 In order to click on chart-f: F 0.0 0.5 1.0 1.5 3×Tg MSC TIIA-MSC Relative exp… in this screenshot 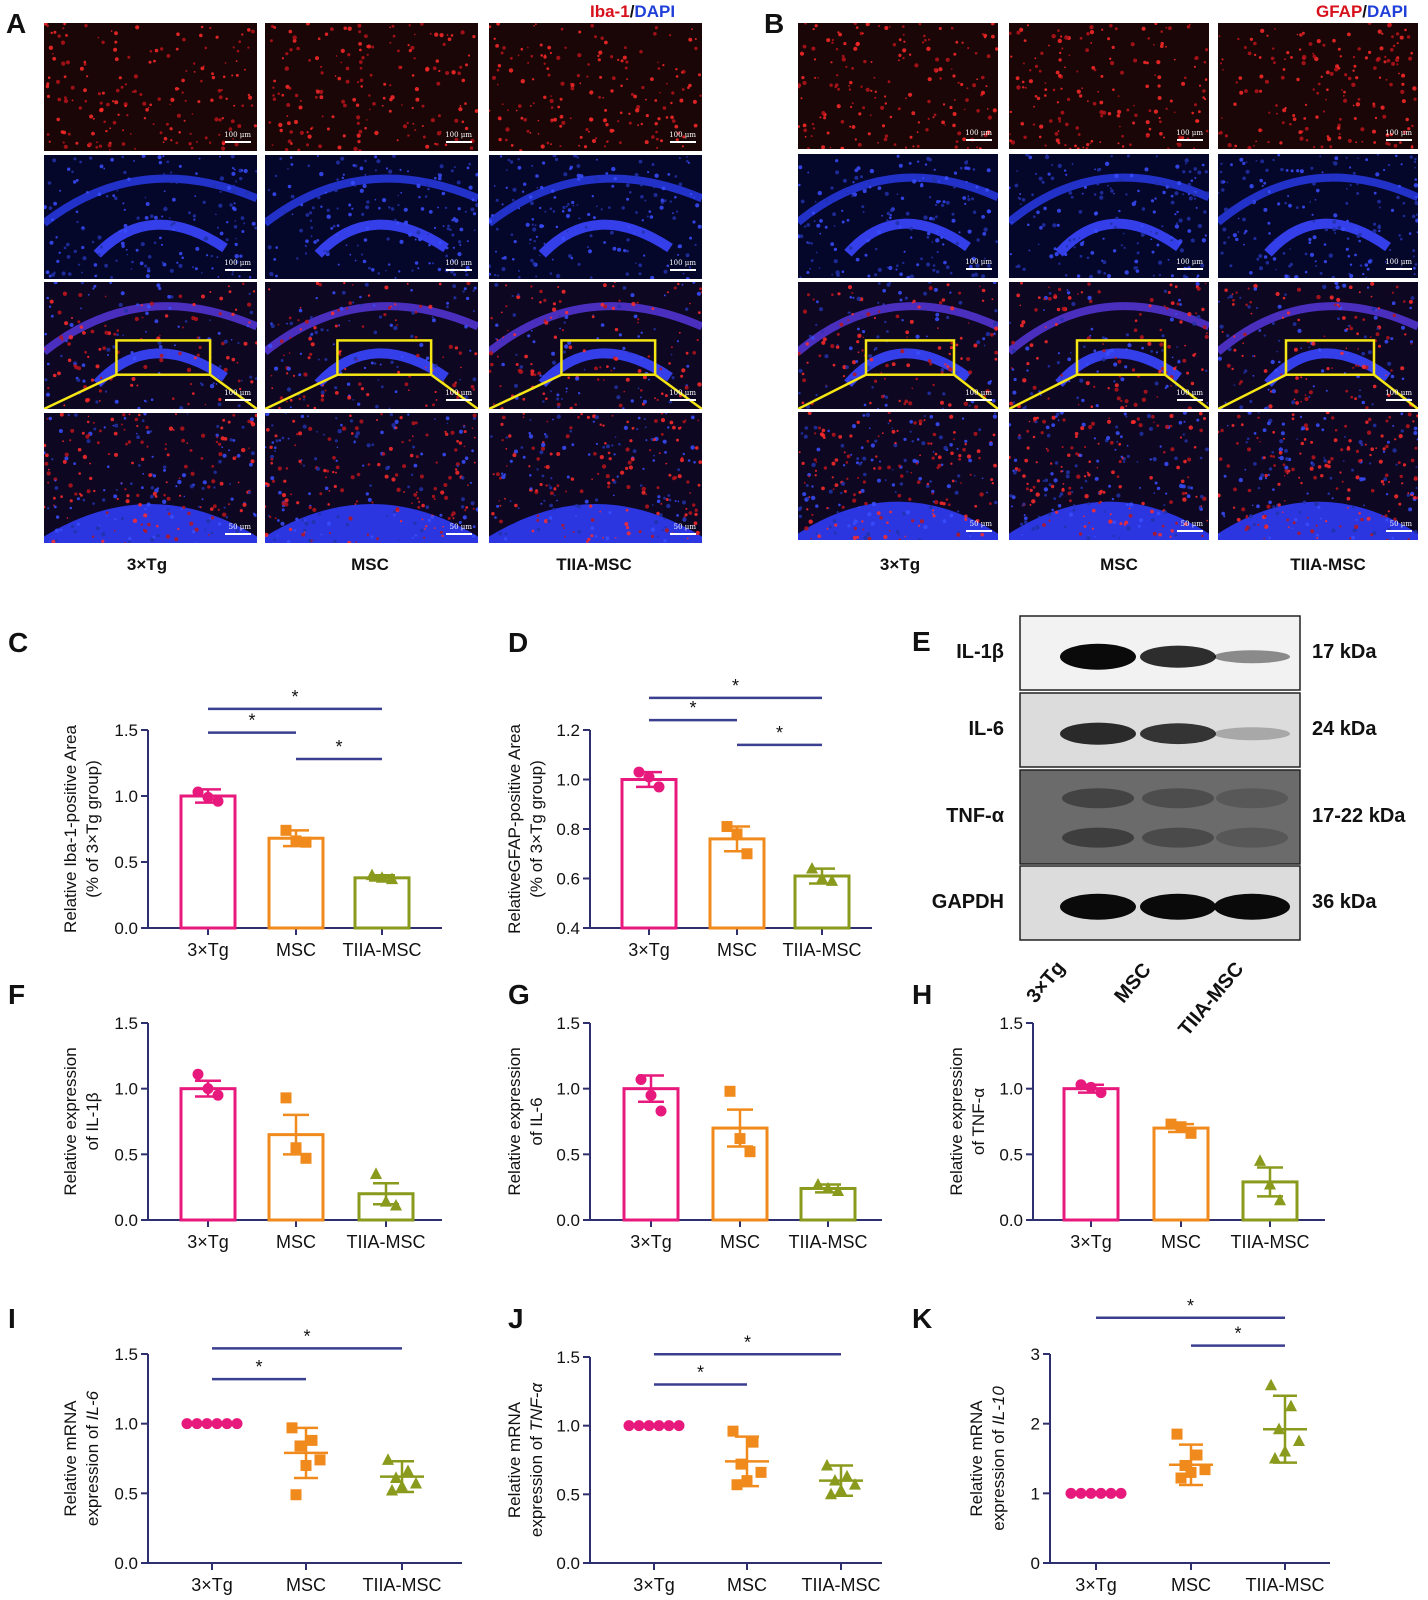, I will do `click(225, 1115)`.